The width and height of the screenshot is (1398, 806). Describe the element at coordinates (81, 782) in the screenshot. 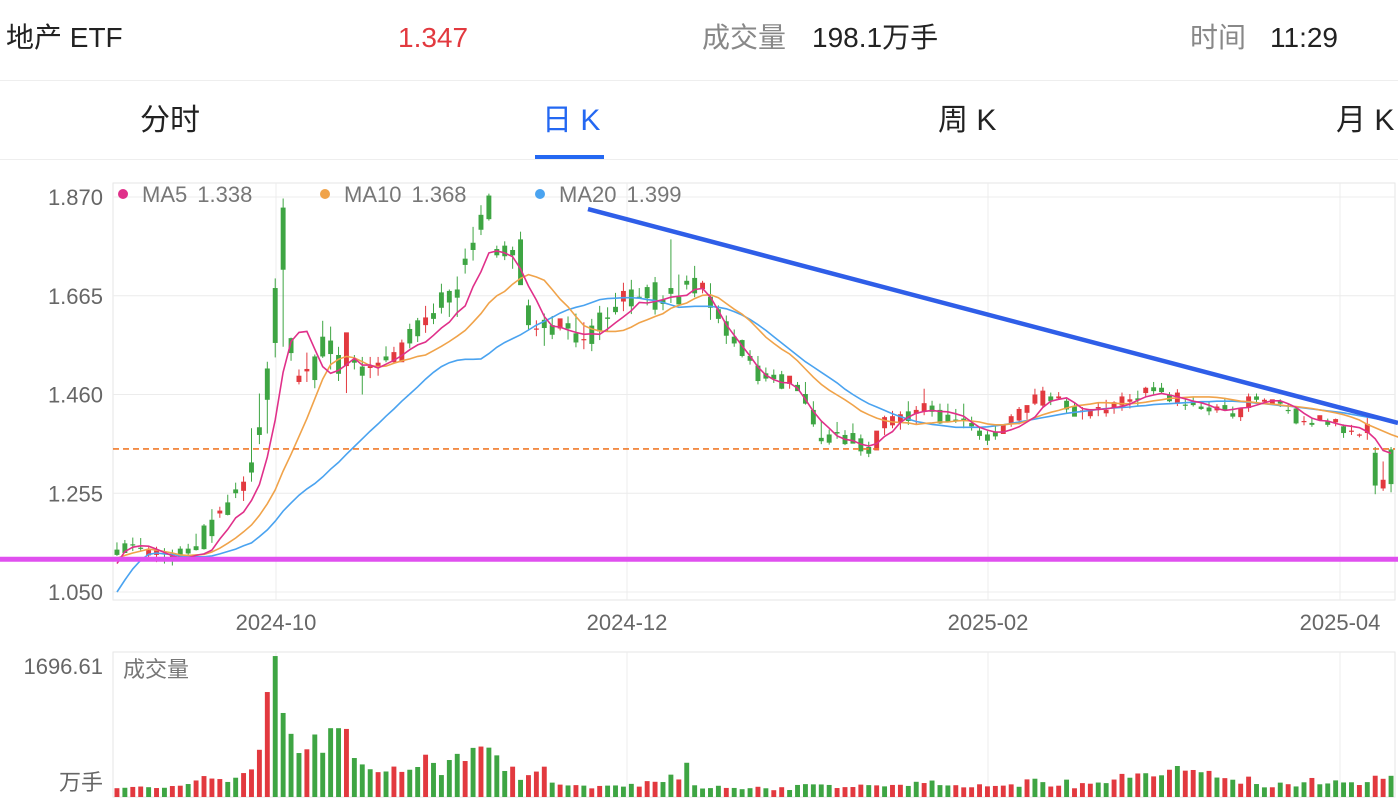

I see `volume-unit-label: 万手` at that location.